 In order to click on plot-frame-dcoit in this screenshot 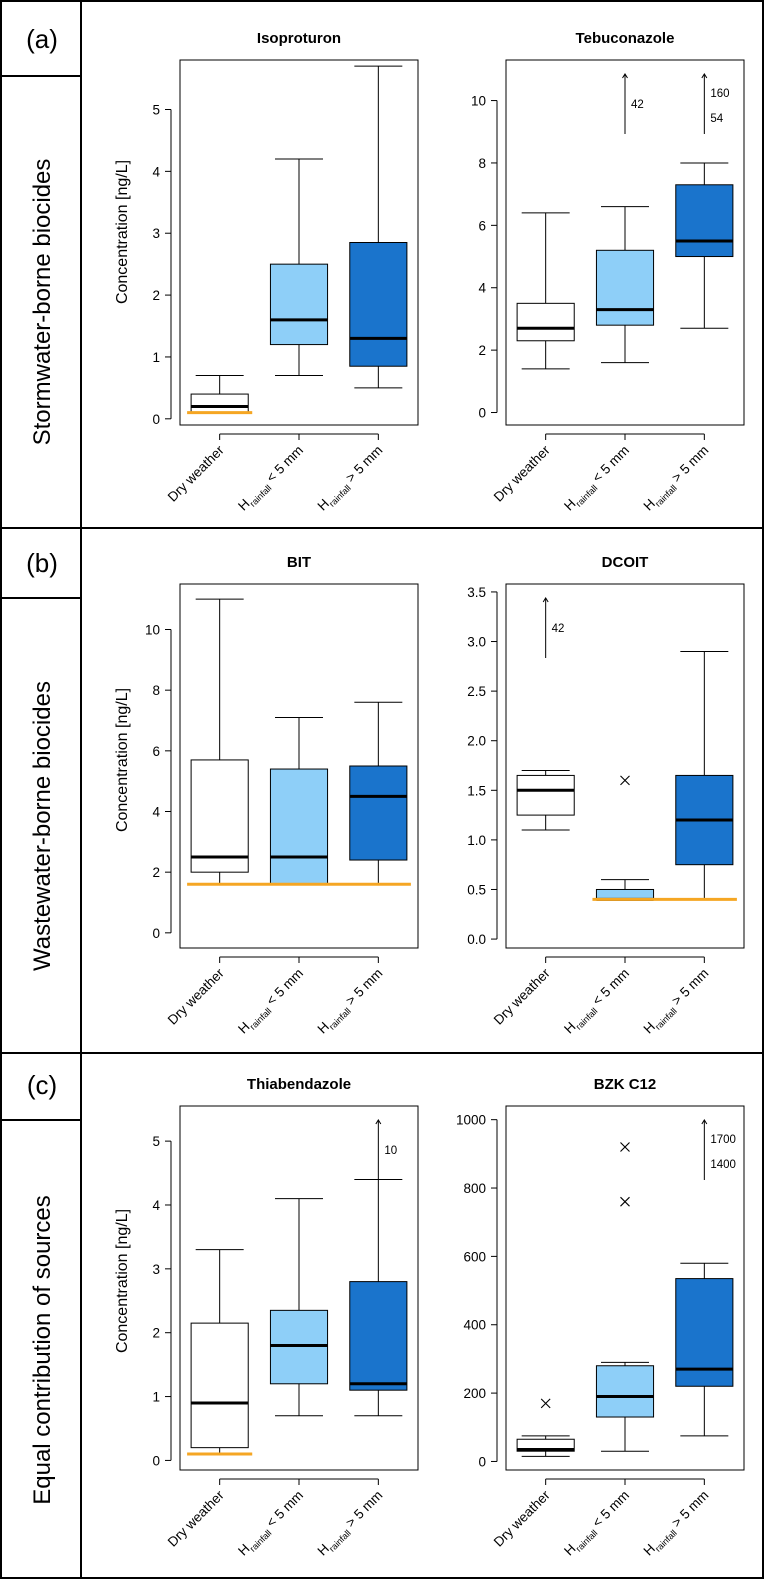, I will do `click(625, 766)`.